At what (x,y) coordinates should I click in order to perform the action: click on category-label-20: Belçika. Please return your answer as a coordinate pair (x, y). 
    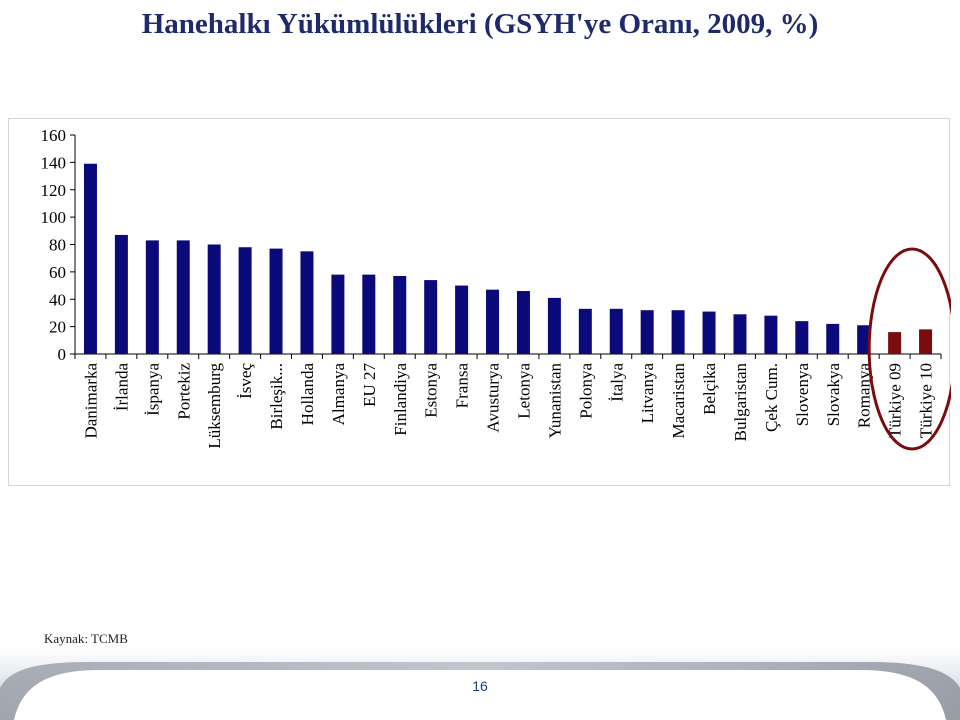
    Looking at the image, I should click on (709, 389).